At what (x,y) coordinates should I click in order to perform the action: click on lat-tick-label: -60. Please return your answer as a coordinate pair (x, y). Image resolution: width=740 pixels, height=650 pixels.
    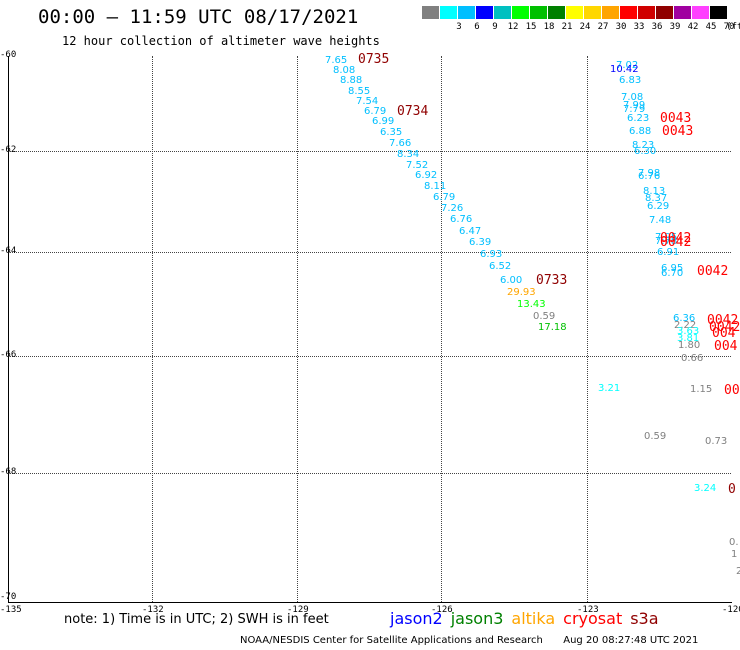
    Looking at the image, I should click on (8, 55).